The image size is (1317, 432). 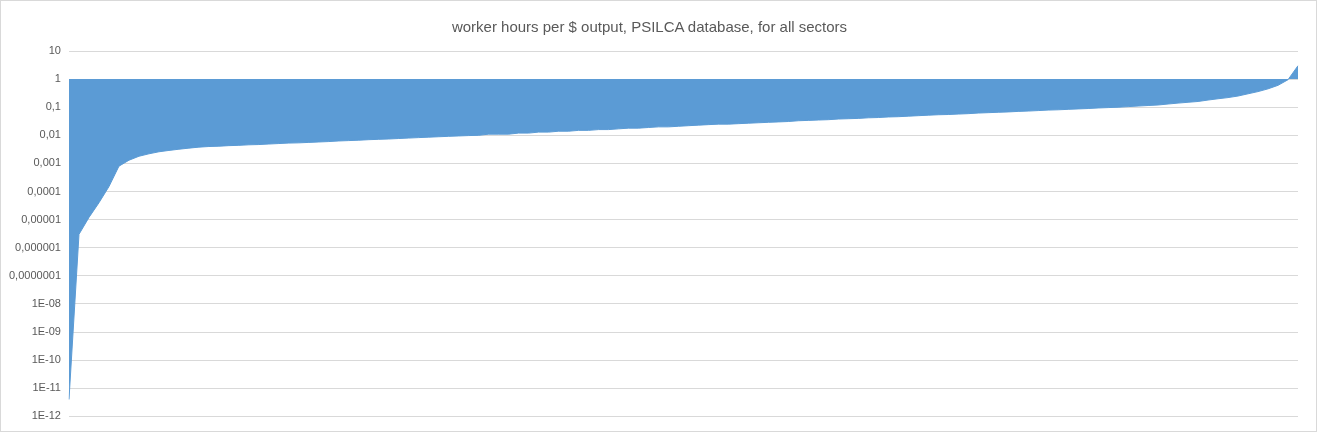 I want to click on y-tick-label: 0,001, so click(x=47, y=162).